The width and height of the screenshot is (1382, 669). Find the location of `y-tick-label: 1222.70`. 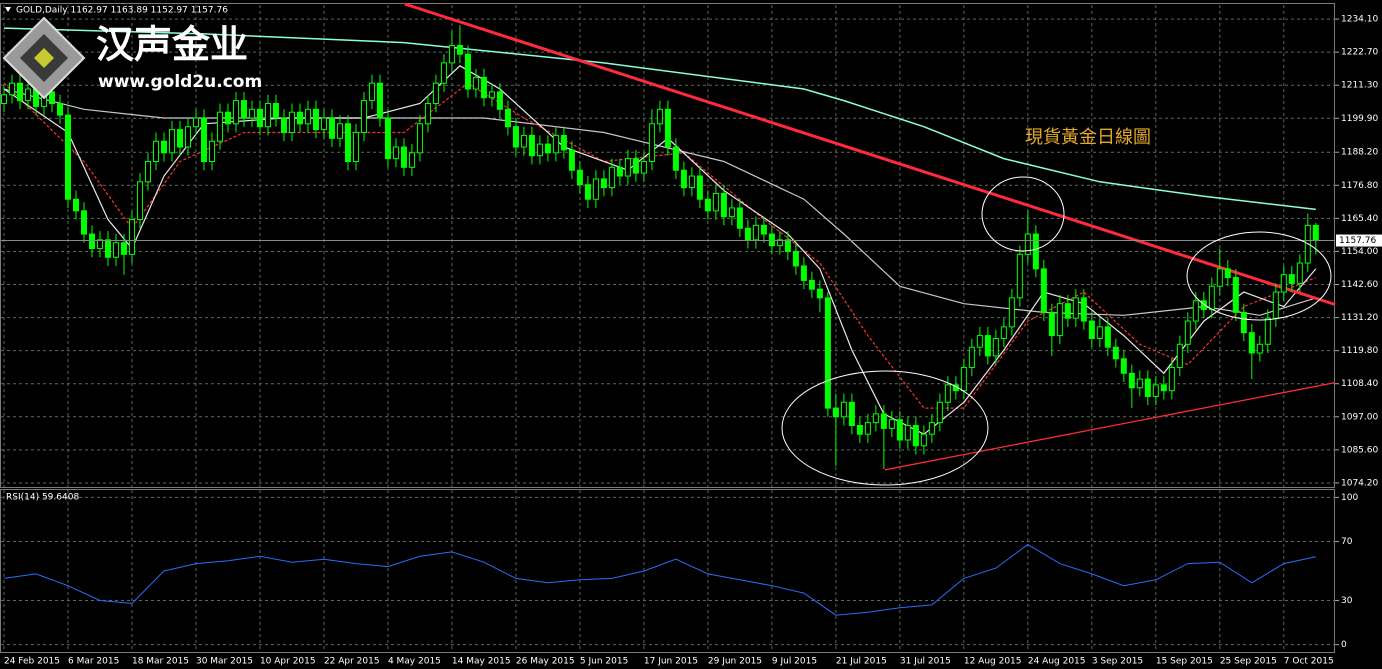

y-tick-label: 1222.70 is located at coordinates (1359, 53).